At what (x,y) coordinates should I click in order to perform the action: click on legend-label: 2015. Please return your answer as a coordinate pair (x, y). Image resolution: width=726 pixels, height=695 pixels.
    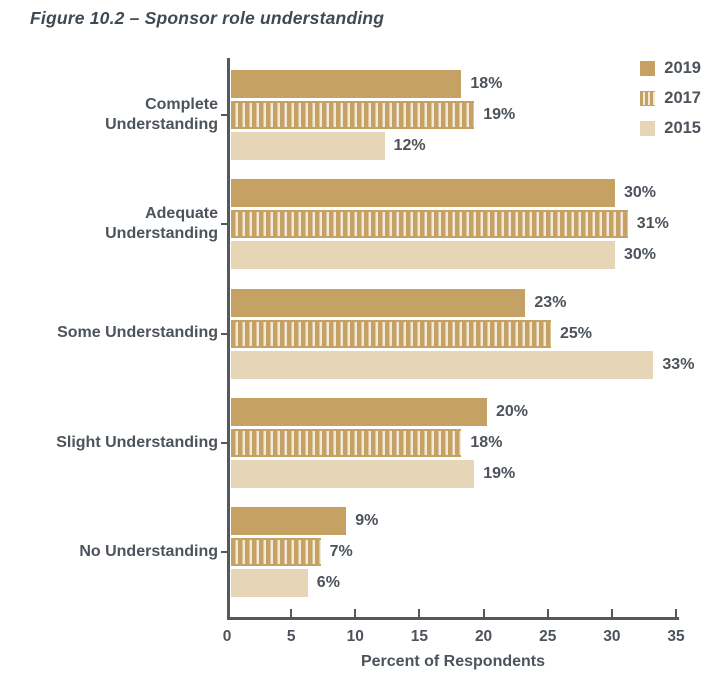
    Looking at the image, I should click on (682, 128).